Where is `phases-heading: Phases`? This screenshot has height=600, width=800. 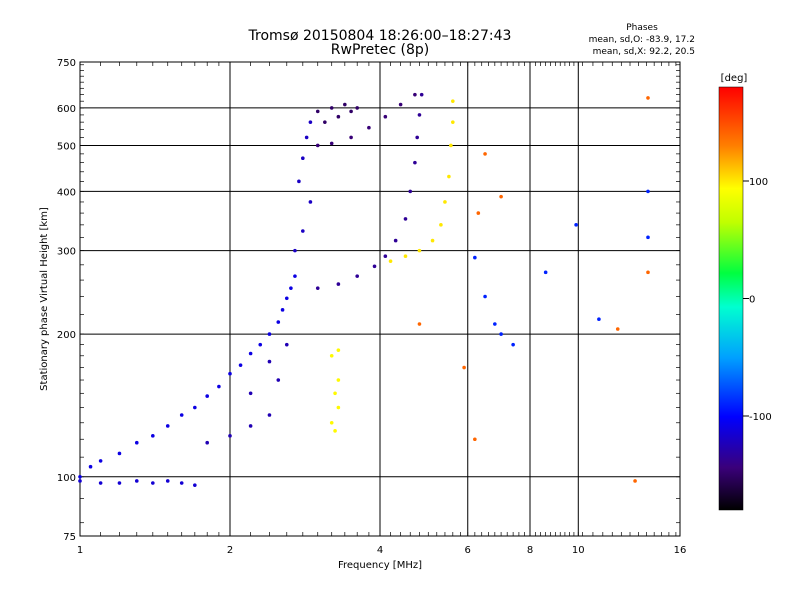
phases-heading: Phases is located at coordinates (642, 28).